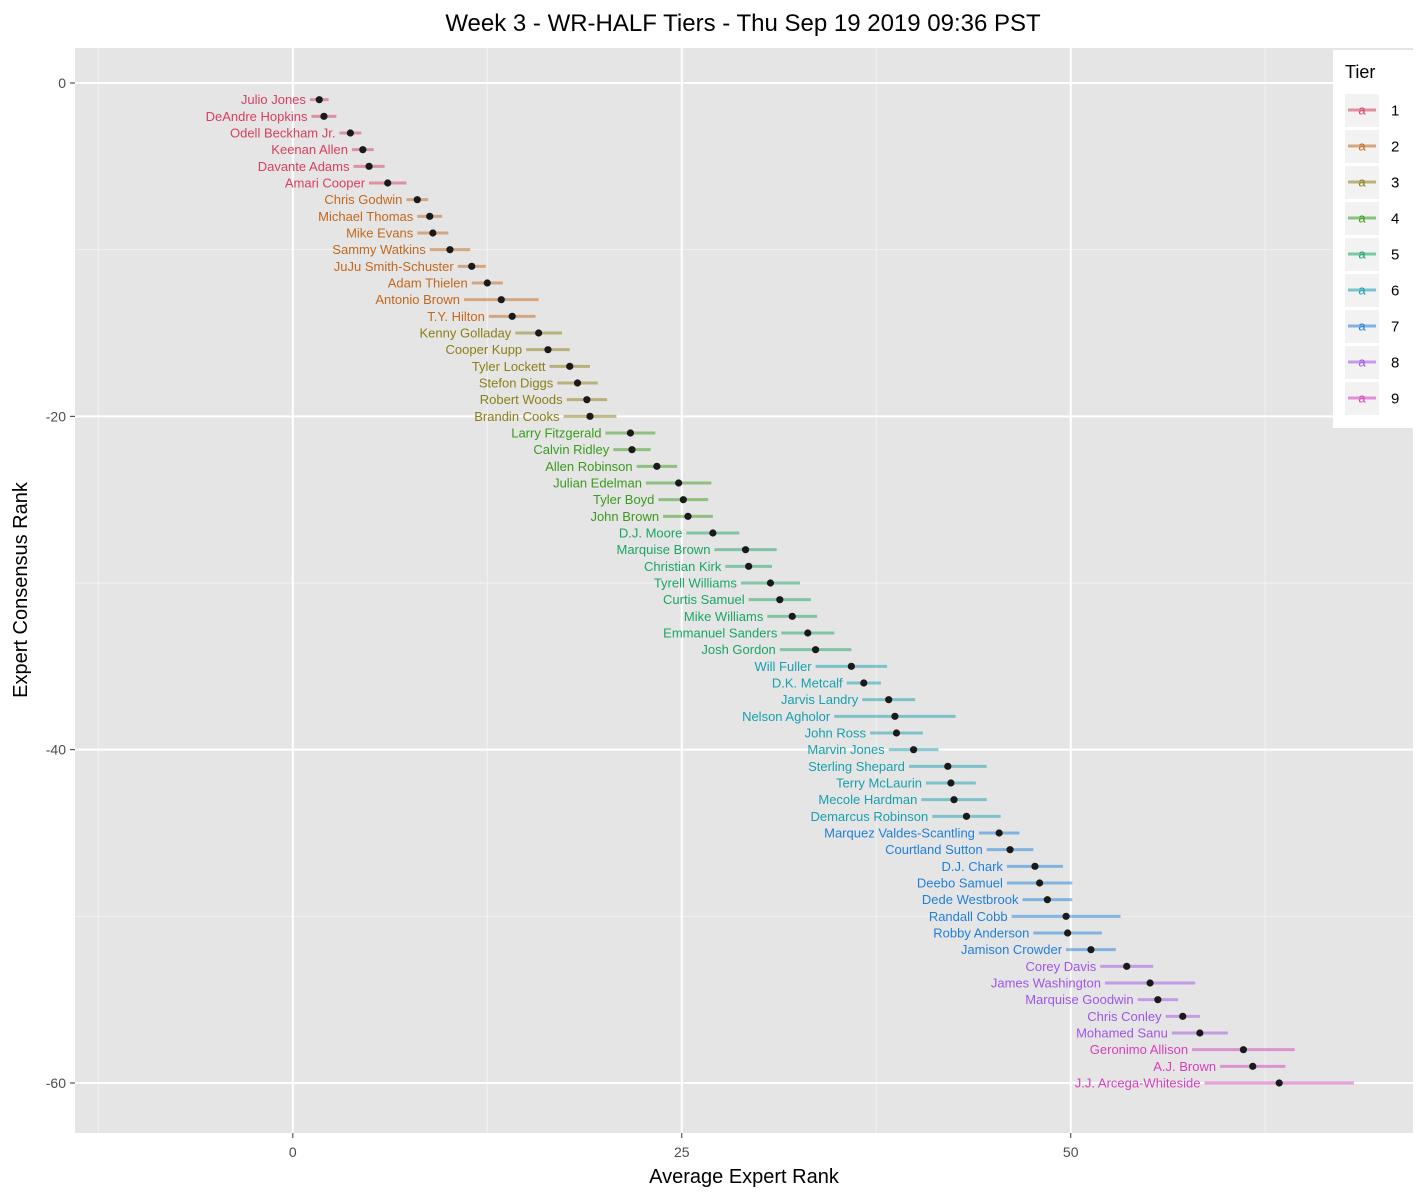  Describe the element at coordinates (869, 816) in the screenshot. I see `point-label: Demarcus Robinson` at that location.